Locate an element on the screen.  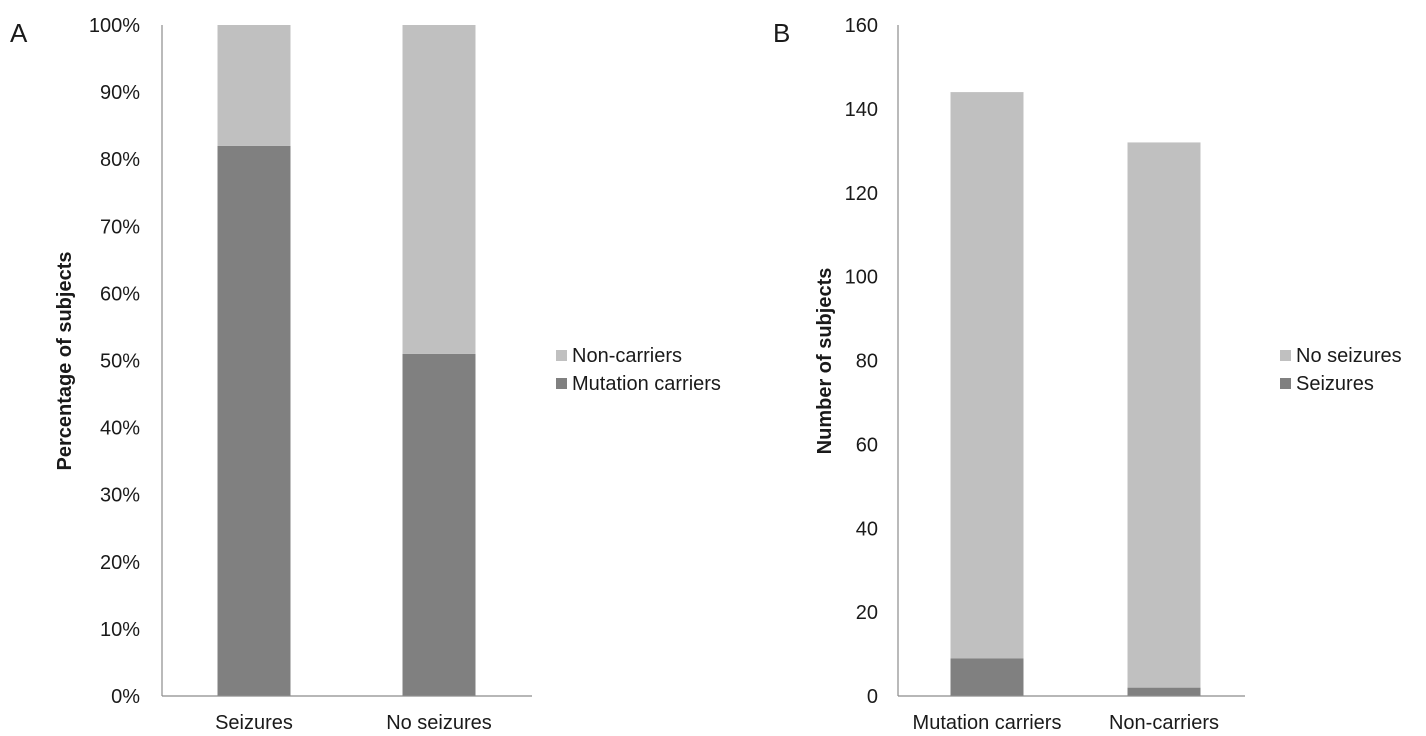
legend-label: Non-carriers is located at coordinates (627, 356).